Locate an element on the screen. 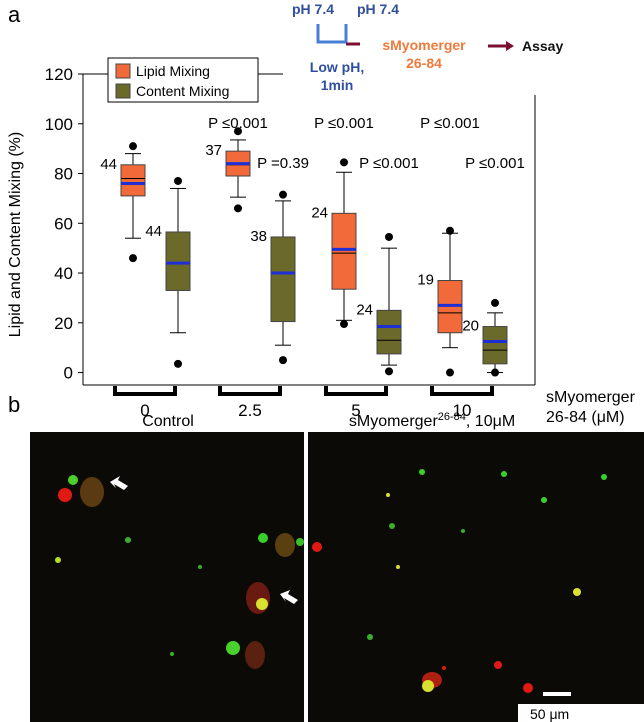 The width and height of the screenshot is (644, 722). inset-text: 1min is located at coordinates (337, 85).